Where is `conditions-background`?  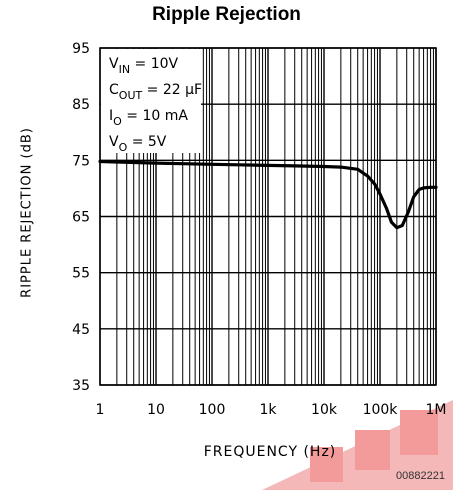
conditions-background is located at coordinates (151, 101).